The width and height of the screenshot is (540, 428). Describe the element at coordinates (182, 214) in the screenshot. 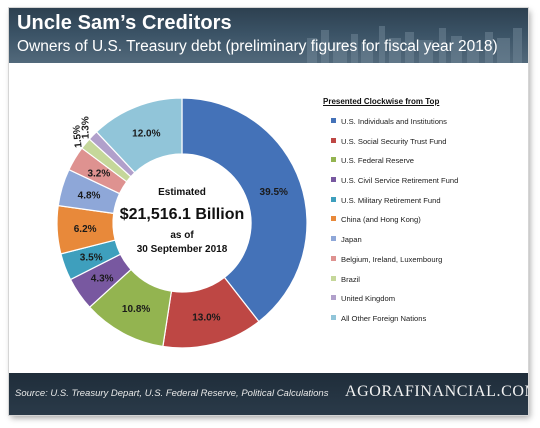

I see `center-label-total: $21,516.1 Billion` at that location.